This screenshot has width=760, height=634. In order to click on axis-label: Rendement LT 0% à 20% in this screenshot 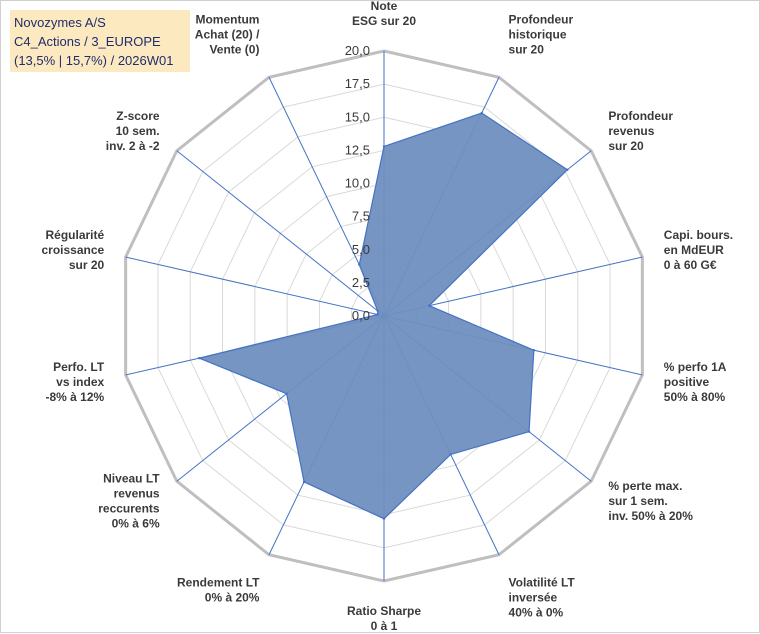, I will do `click(218, 590)`.